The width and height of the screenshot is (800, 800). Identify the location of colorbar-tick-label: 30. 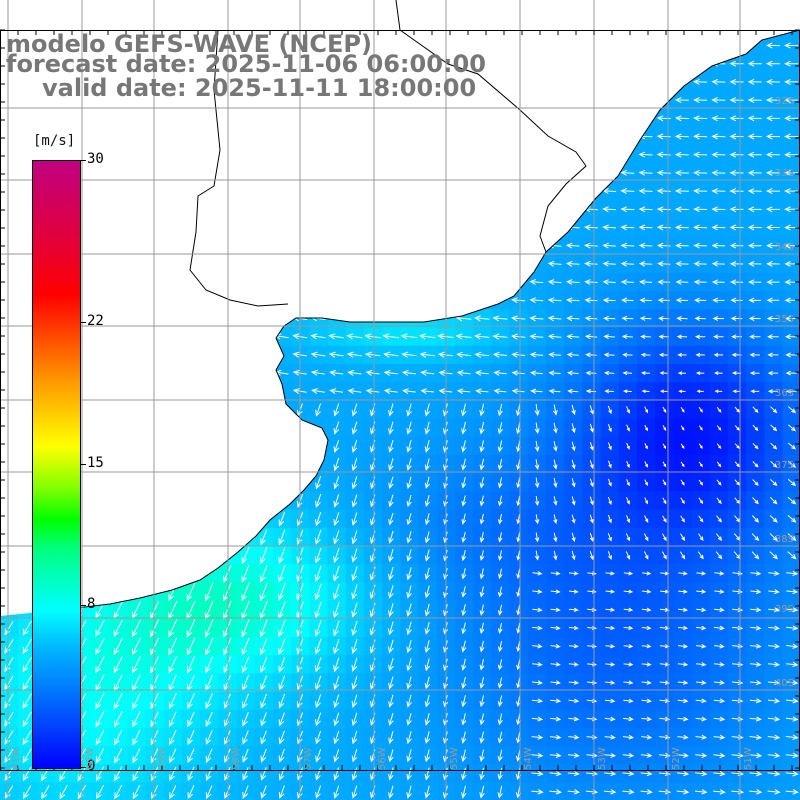
(95, 159).